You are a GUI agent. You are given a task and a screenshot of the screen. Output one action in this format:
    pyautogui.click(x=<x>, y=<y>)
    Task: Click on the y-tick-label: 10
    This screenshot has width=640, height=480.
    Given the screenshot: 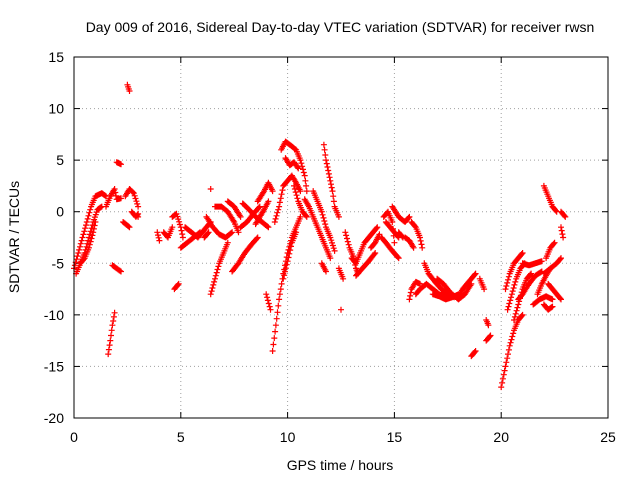 What is the action you would take?
    pyautogui.click(x=56, y=109)
    